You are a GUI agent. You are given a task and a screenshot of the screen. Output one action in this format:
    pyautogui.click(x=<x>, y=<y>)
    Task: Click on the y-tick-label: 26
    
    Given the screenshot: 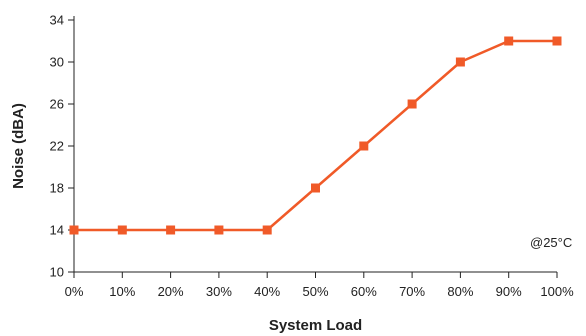 What is the action you would take?
    pyautogui.click(x=57, y=104)
    